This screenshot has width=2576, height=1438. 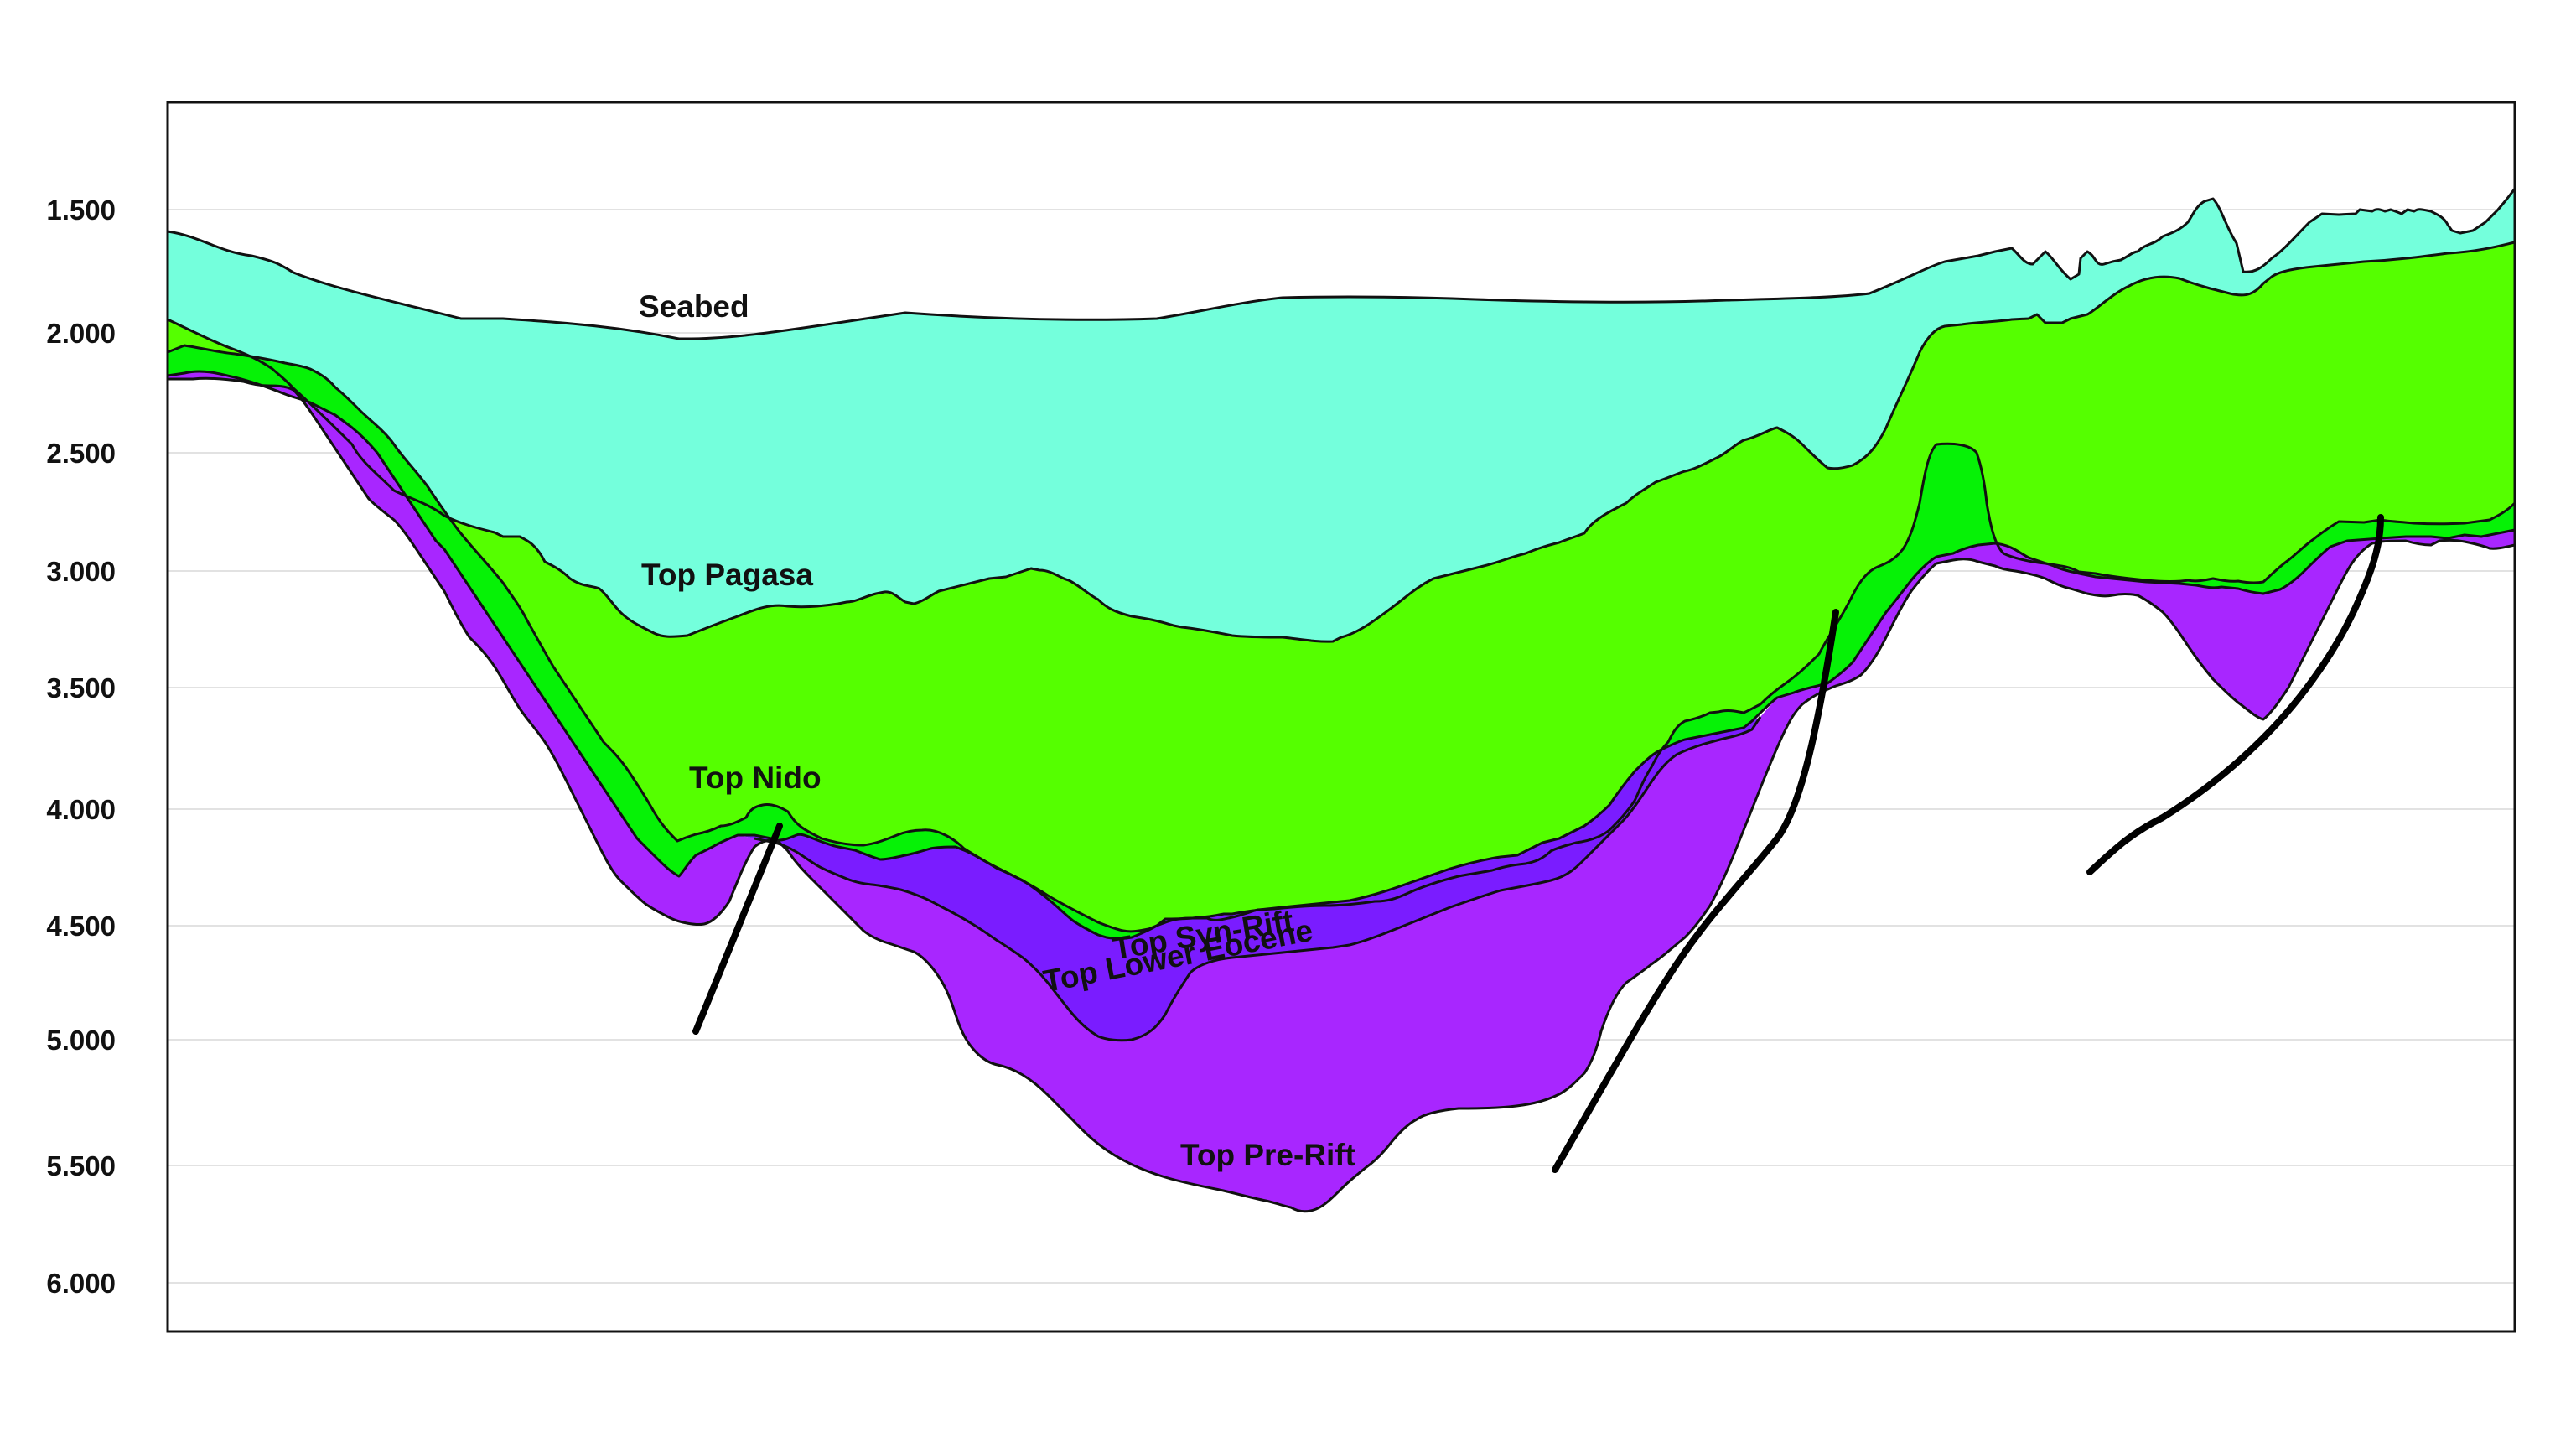 I want to click on tick-label: 5.500, so click(x=81, y=1165).